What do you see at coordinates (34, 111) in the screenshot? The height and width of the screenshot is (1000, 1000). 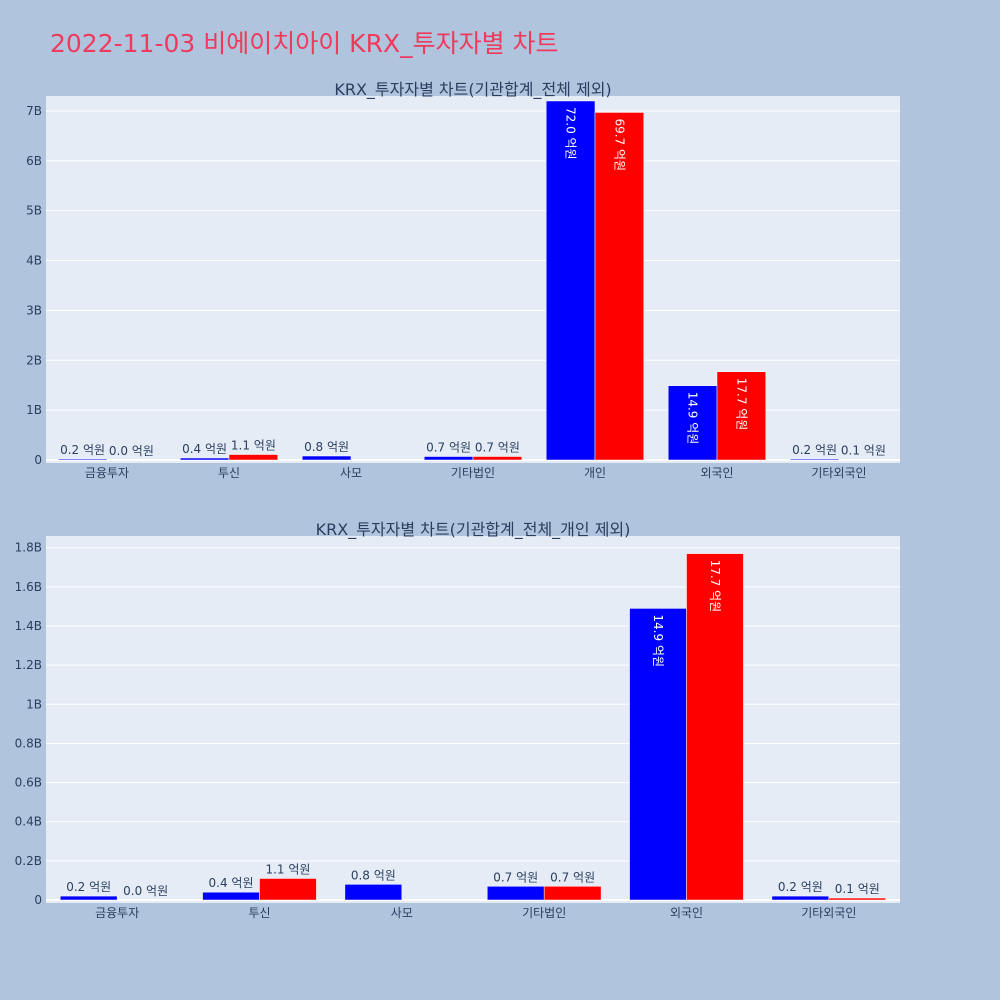 I see `y-tick-label: 7B` at bounding box center [34, 111].